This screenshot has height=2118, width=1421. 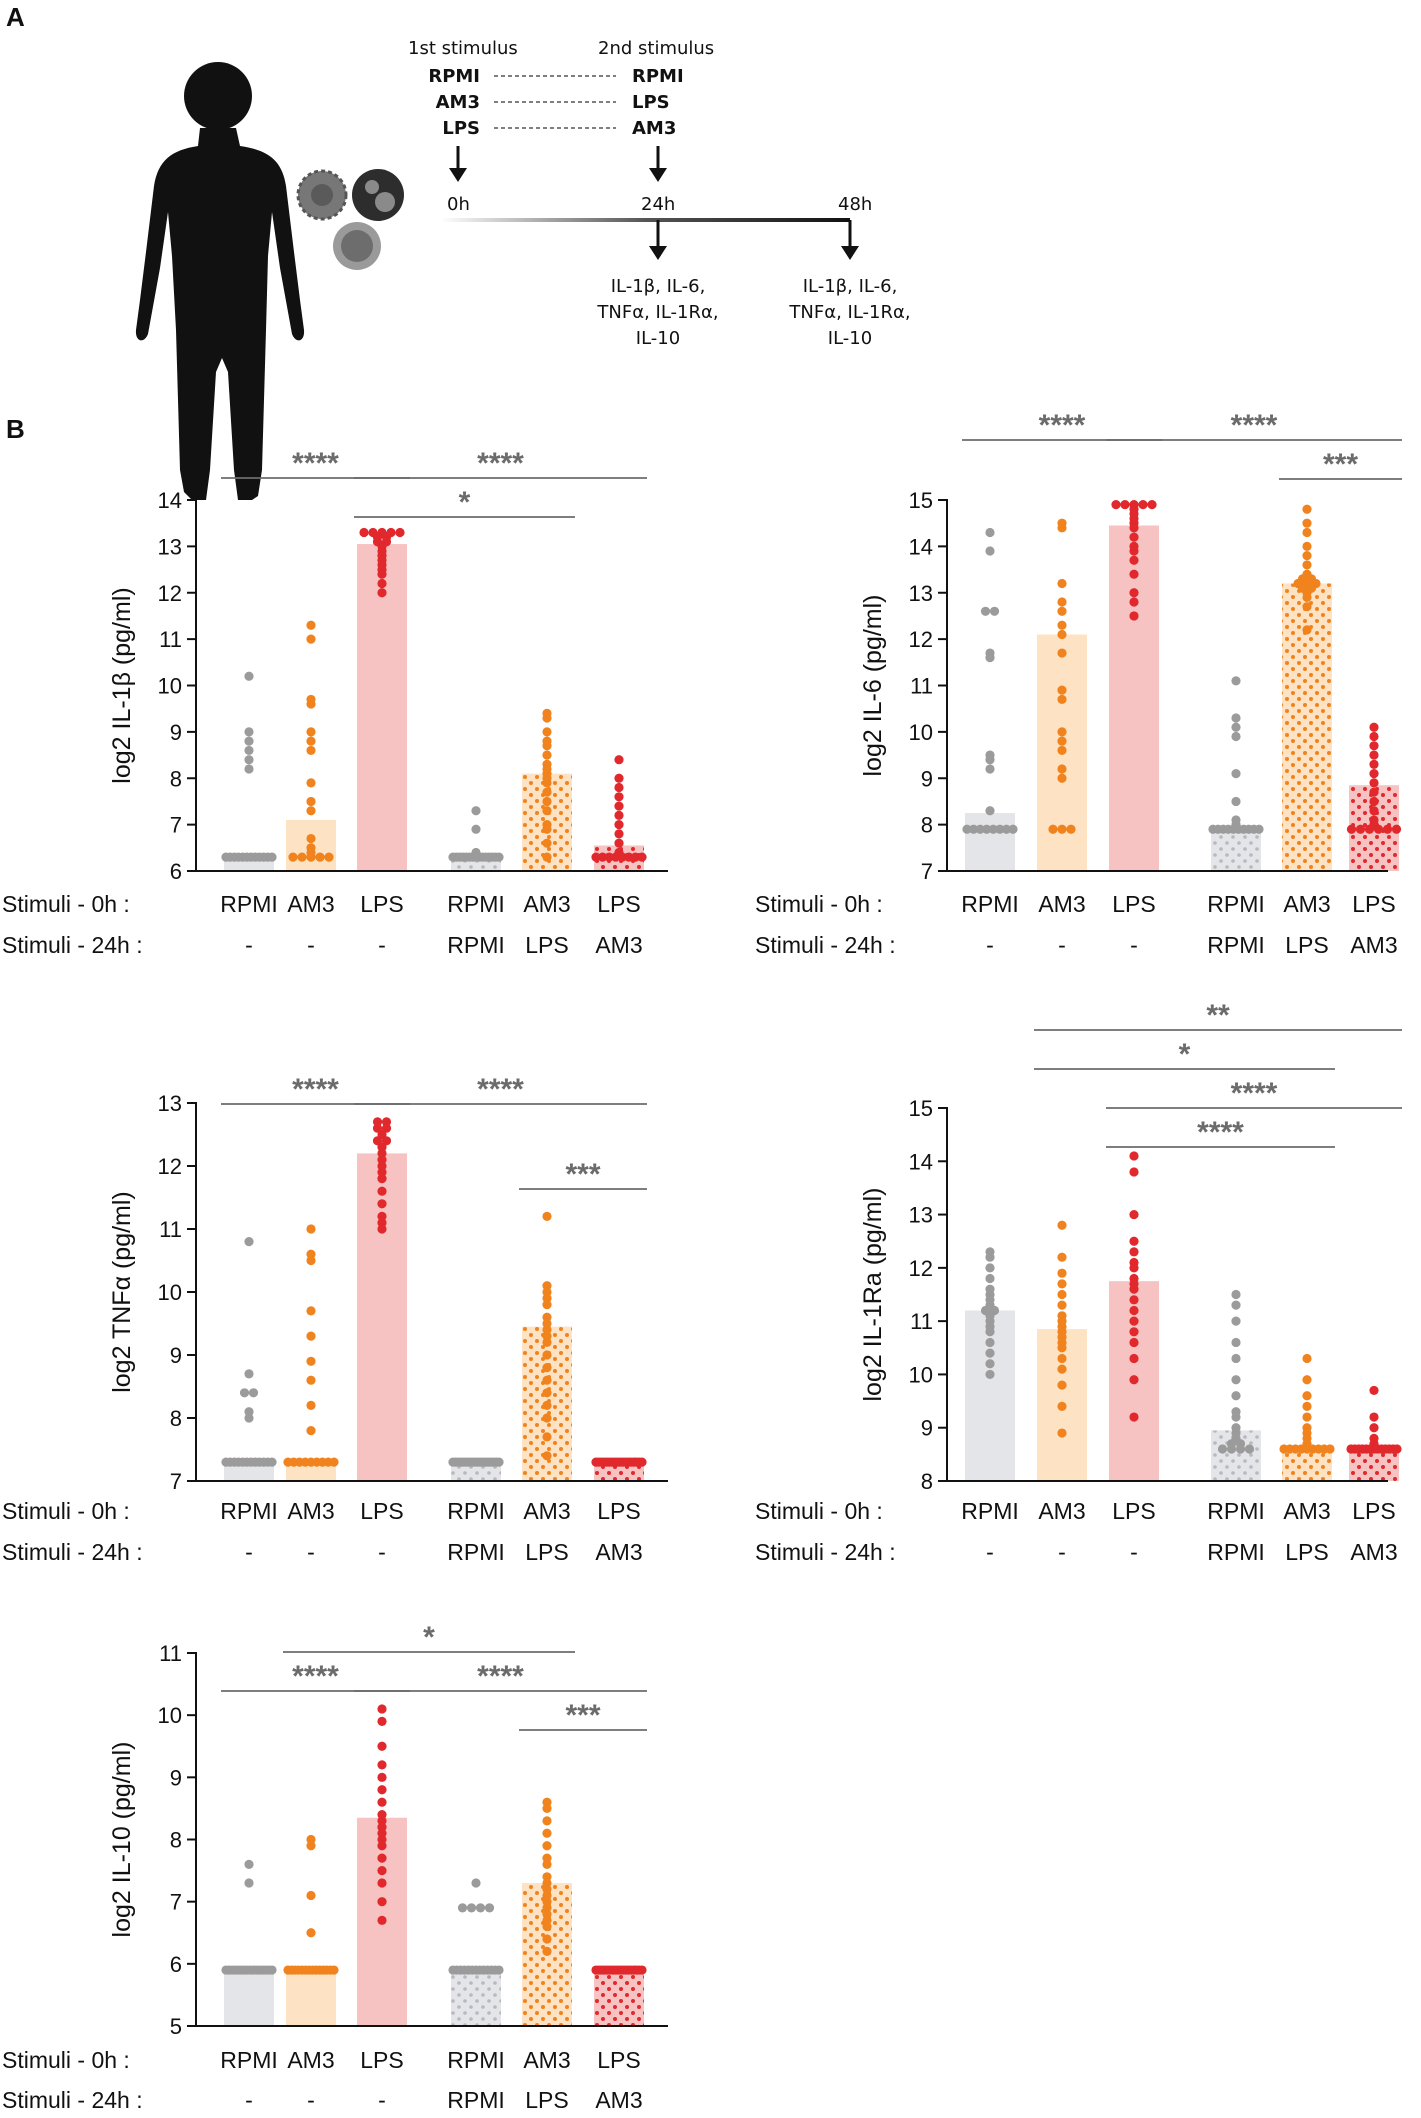 What do you see at coordinates (1062, 425) in the screenshot?
I see `significance-label-il6: ****` at bounding box center [1062, 425].